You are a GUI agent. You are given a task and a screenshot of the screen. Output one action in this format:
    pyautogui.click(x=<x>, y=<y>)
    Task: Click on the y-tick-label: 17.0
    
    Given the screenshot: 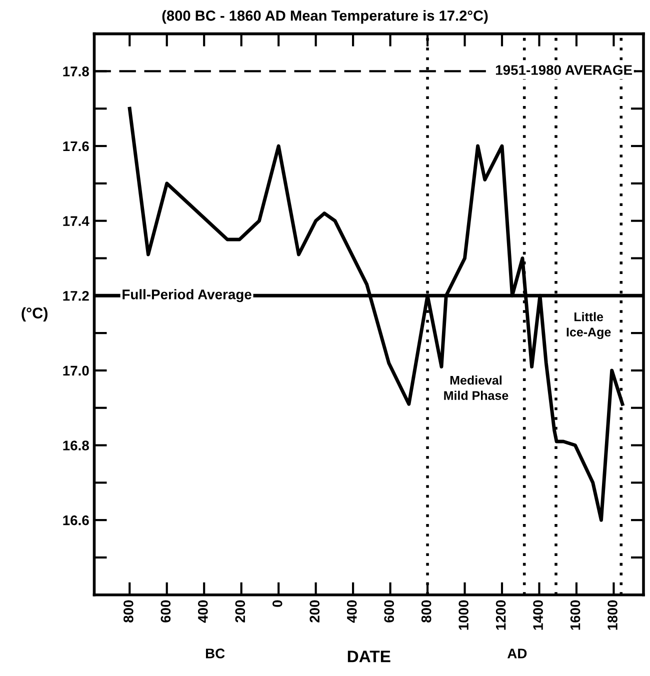 What is the action you would take?
    pyautogui.click(x=76, y=371)
    